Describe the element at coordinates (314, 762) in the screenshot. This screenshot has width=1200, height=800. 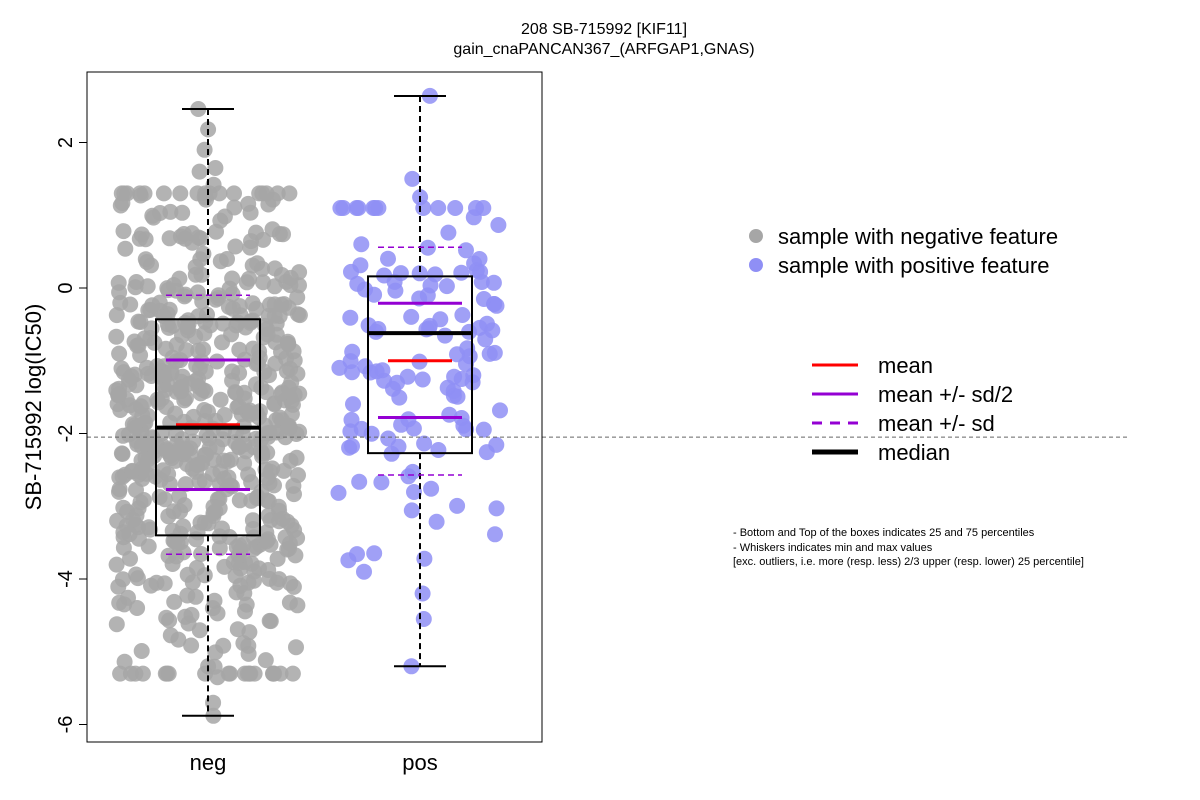
I see `x-axis: neg pos` at that location.